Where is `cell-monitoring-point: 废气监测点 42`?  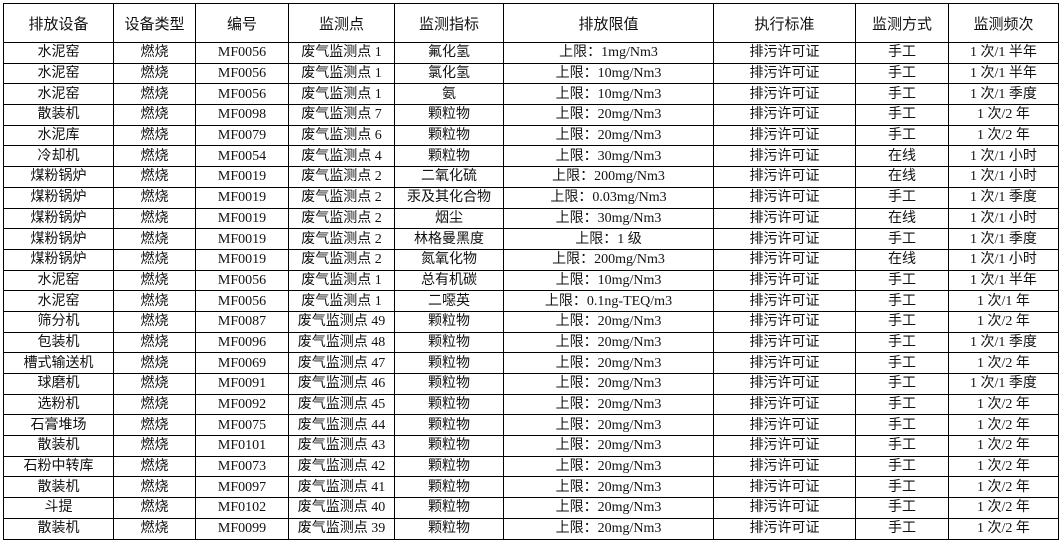
cell-monitoring-point: 废气监测点 42 is located at coordinates (341, 466).